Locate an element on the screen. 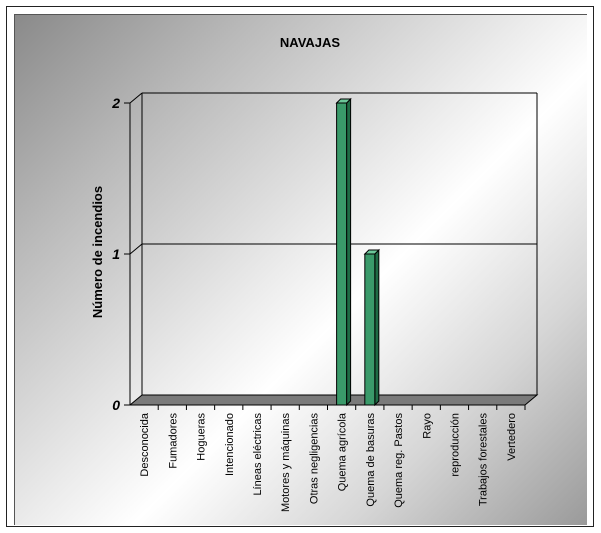 The height and width of the screenshot is (533, 601). x-tick-label: Quema de basuras is located at coordinates (371, 460).